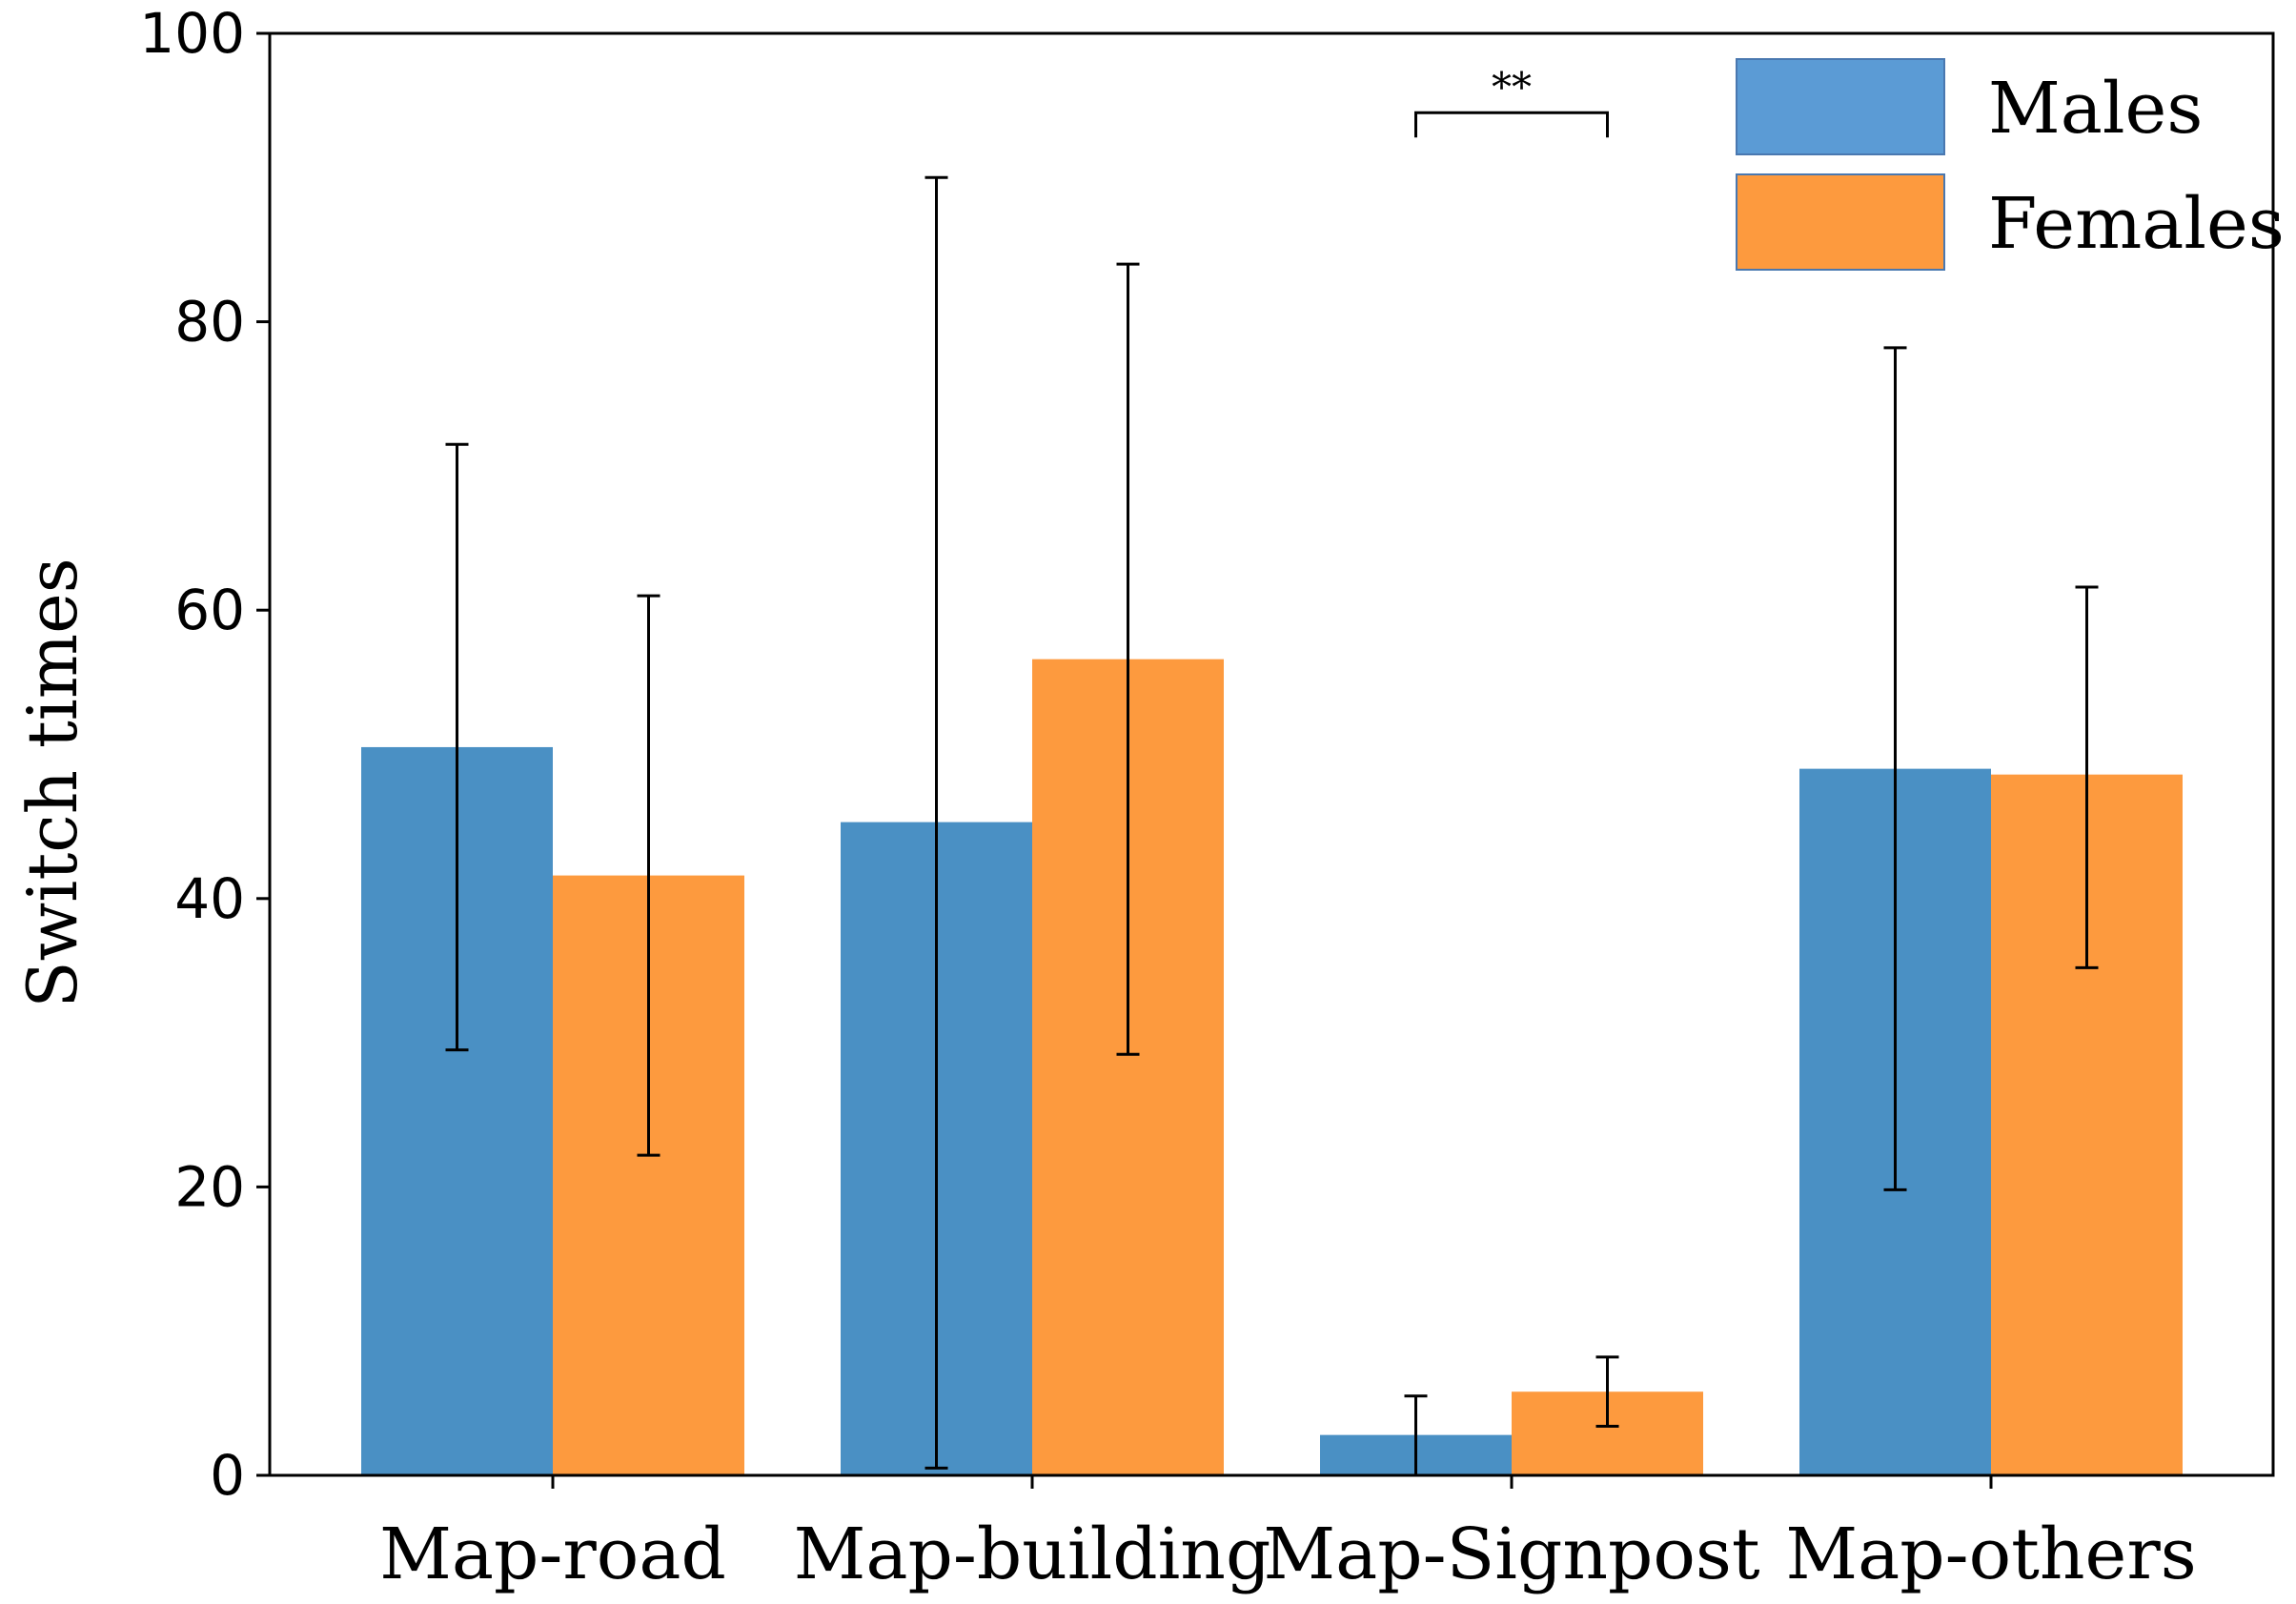 This screenshot has height=1604, width=2296. Describe the element at coordinates (209, 898) in the screenshot. I see `y-tick-label: 40` at that location.